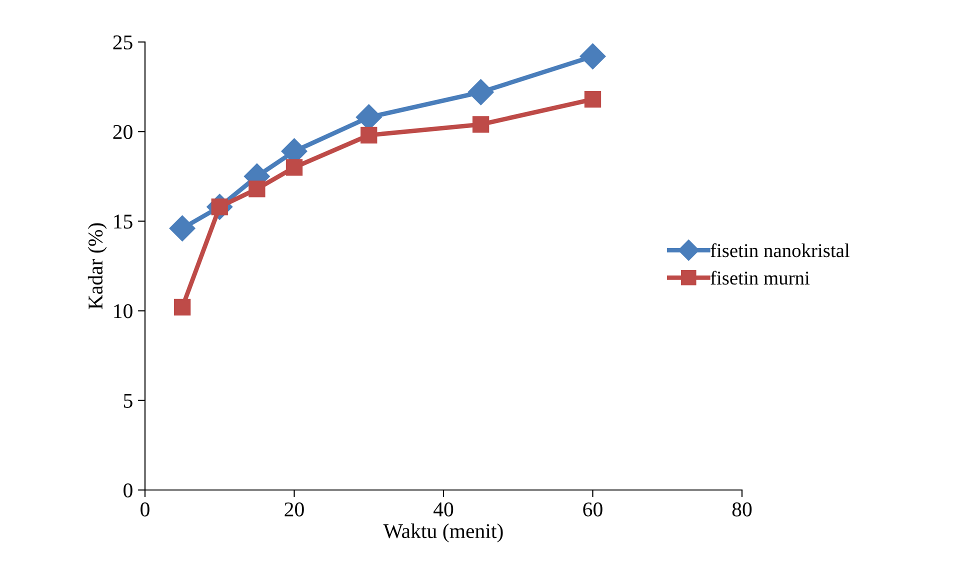  I want to click on legend-label: fisetin murni, so click(760, 277).